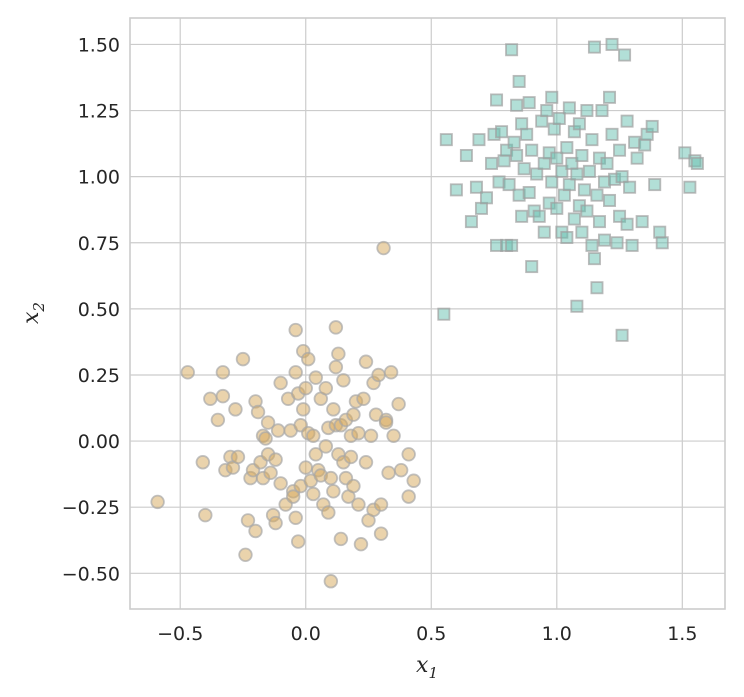 This screenshot has height=697, width=744. Describe the element at coordinates (31, 317) in the screenshot. I see `y-axis-label-main: x` at that location.